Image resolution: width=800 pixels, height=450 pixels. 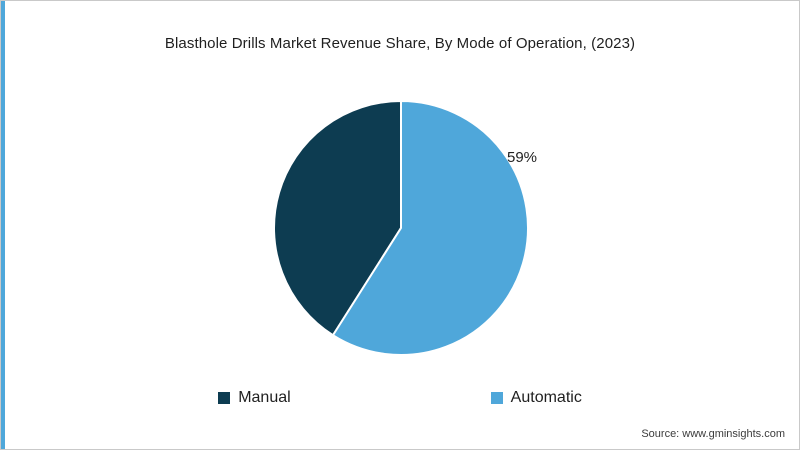 What do you see at coordinates (522, 157) in the screenshot?
I see `data-label-automatic: 59%` at bounding box center [522, 157].